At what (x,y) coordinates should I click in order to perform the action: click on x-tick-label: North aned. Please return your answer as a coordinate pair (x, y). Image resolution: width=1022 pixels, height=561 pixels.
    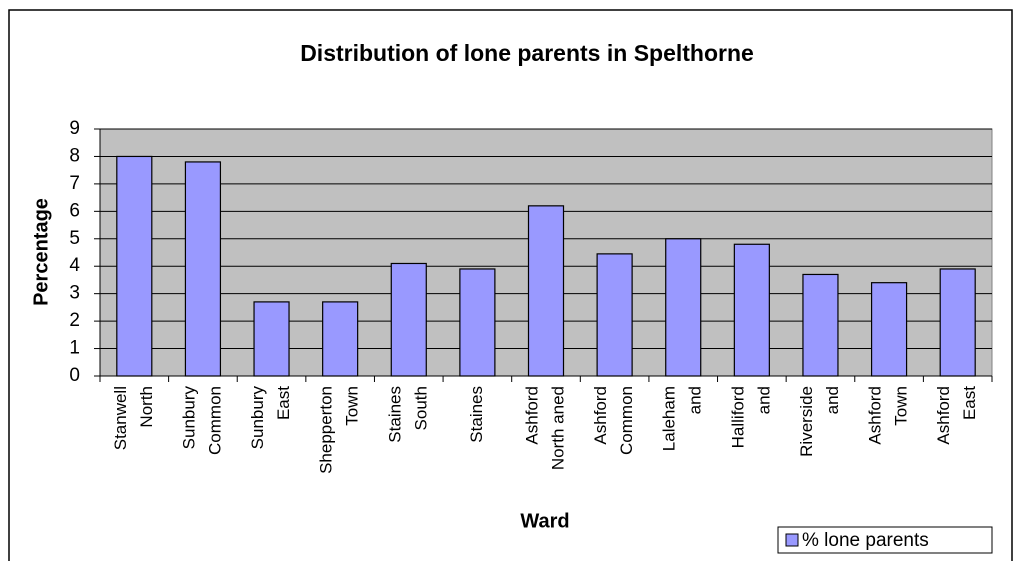
    Looking at the image, I should click on (557, 428).